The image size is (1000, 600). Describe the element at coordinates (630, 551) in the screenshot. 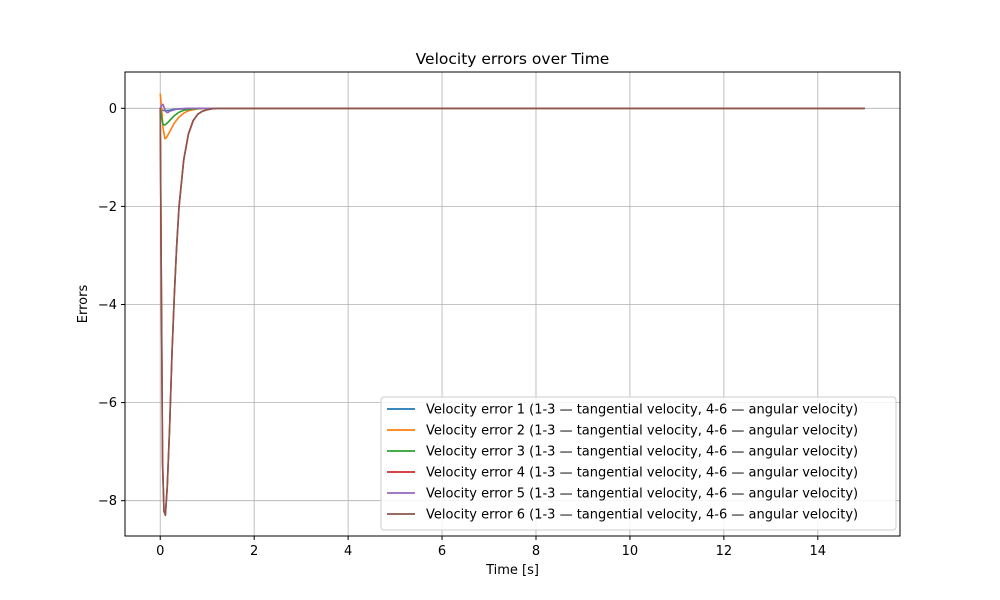

I see `x-tick-label: 10` at that location.